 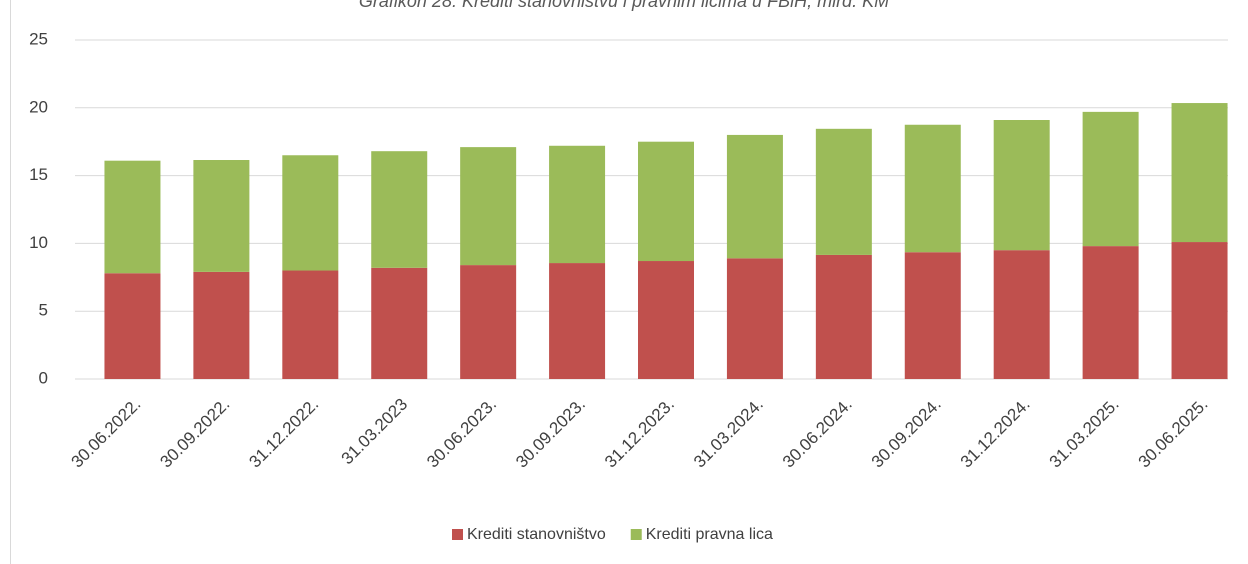 I want to click on x-tick-label: 30.09.2023., so click(x=550, y=433).